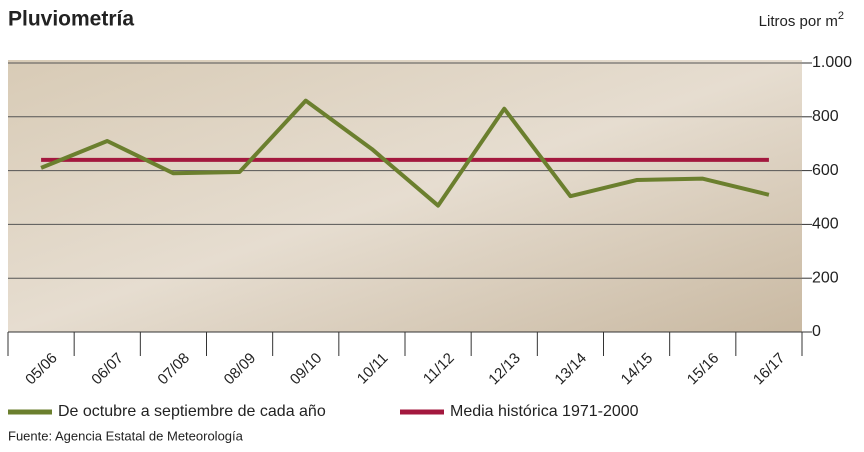  What do you see at coordinates (126, 435) in the screenshot?
I see `source: Fuente: Agencia Estatal de Meteorología` at bounding box center [126, 435].